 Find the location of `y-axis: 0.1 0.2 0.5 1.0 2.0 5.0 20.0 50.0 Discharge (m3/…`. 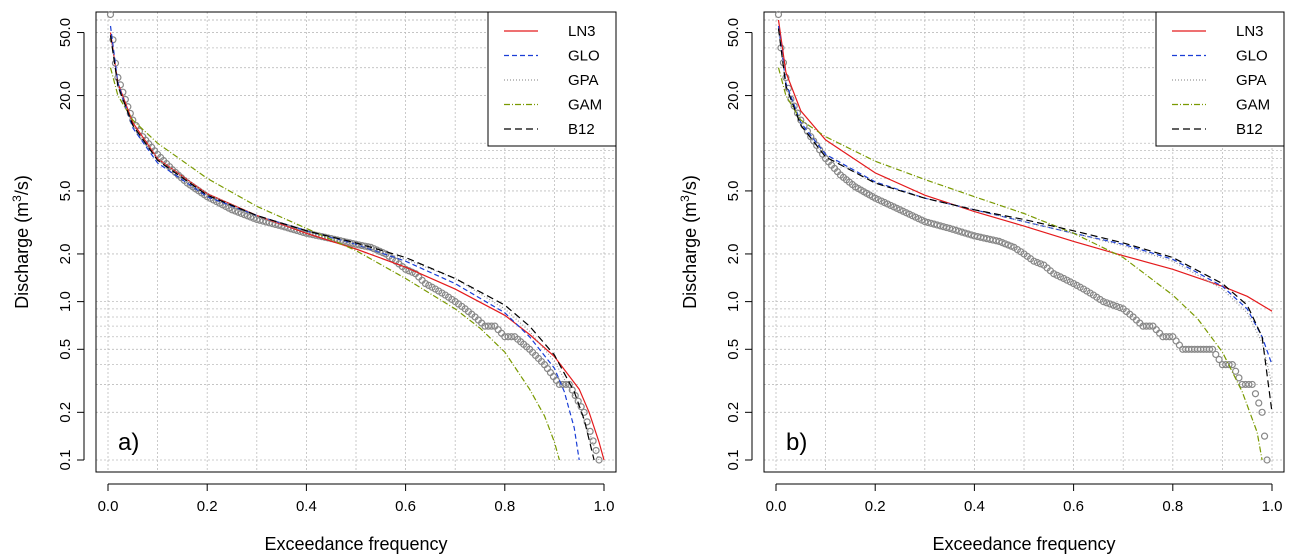

y-axis: 0.1 0.2 0.5 1.0 2.0 5.0 20.0 50.0 Discharge (m3/… is located at coordinates (47, 244).